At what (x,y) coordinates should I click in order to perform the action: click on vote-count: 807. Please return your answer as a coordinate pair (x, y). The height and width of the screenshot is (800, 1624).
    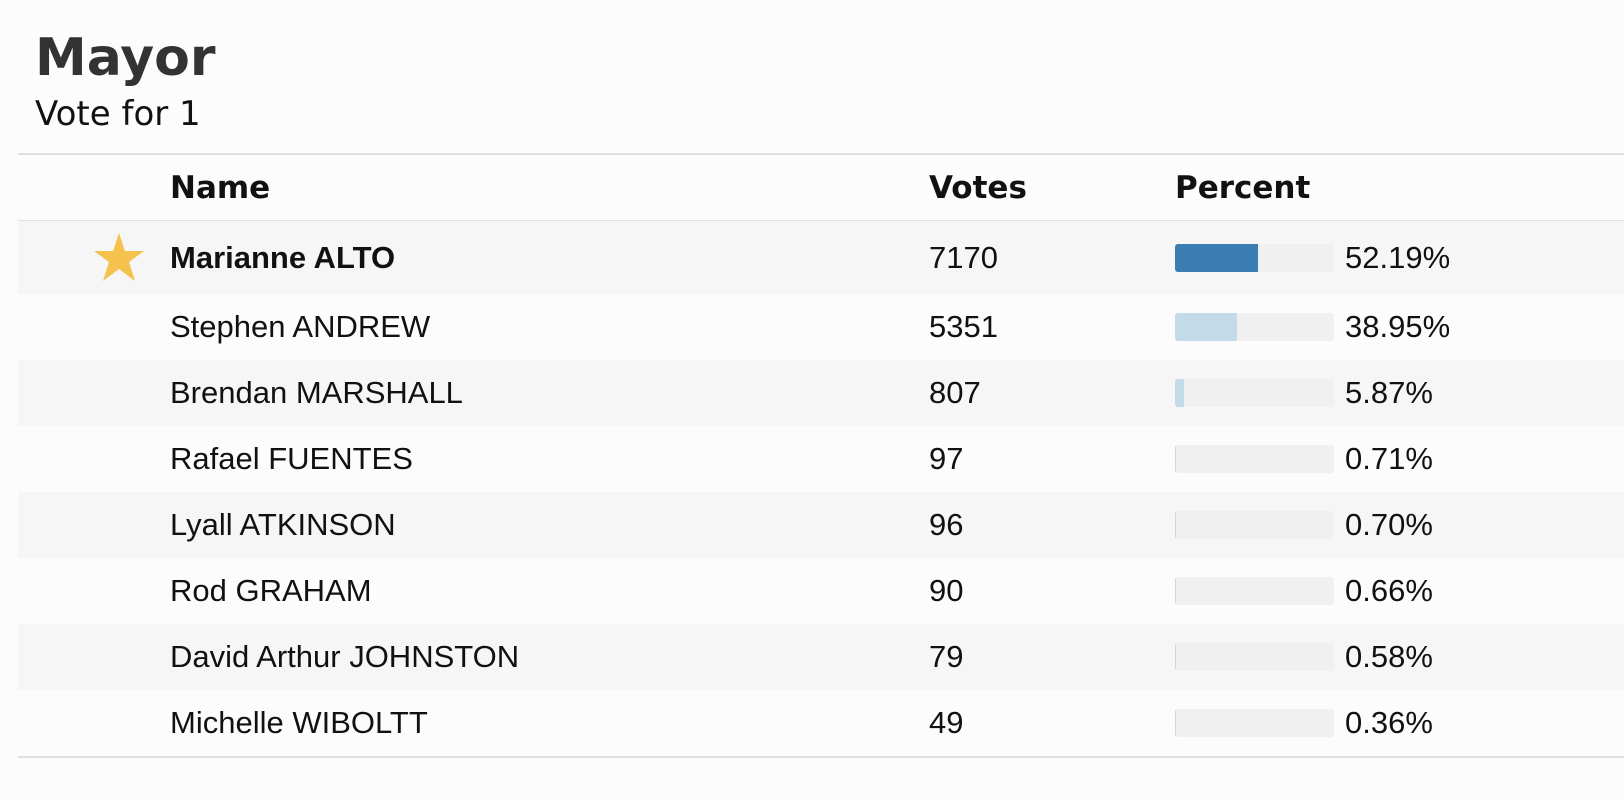
    Looking at the image, I should click on (955, 392).